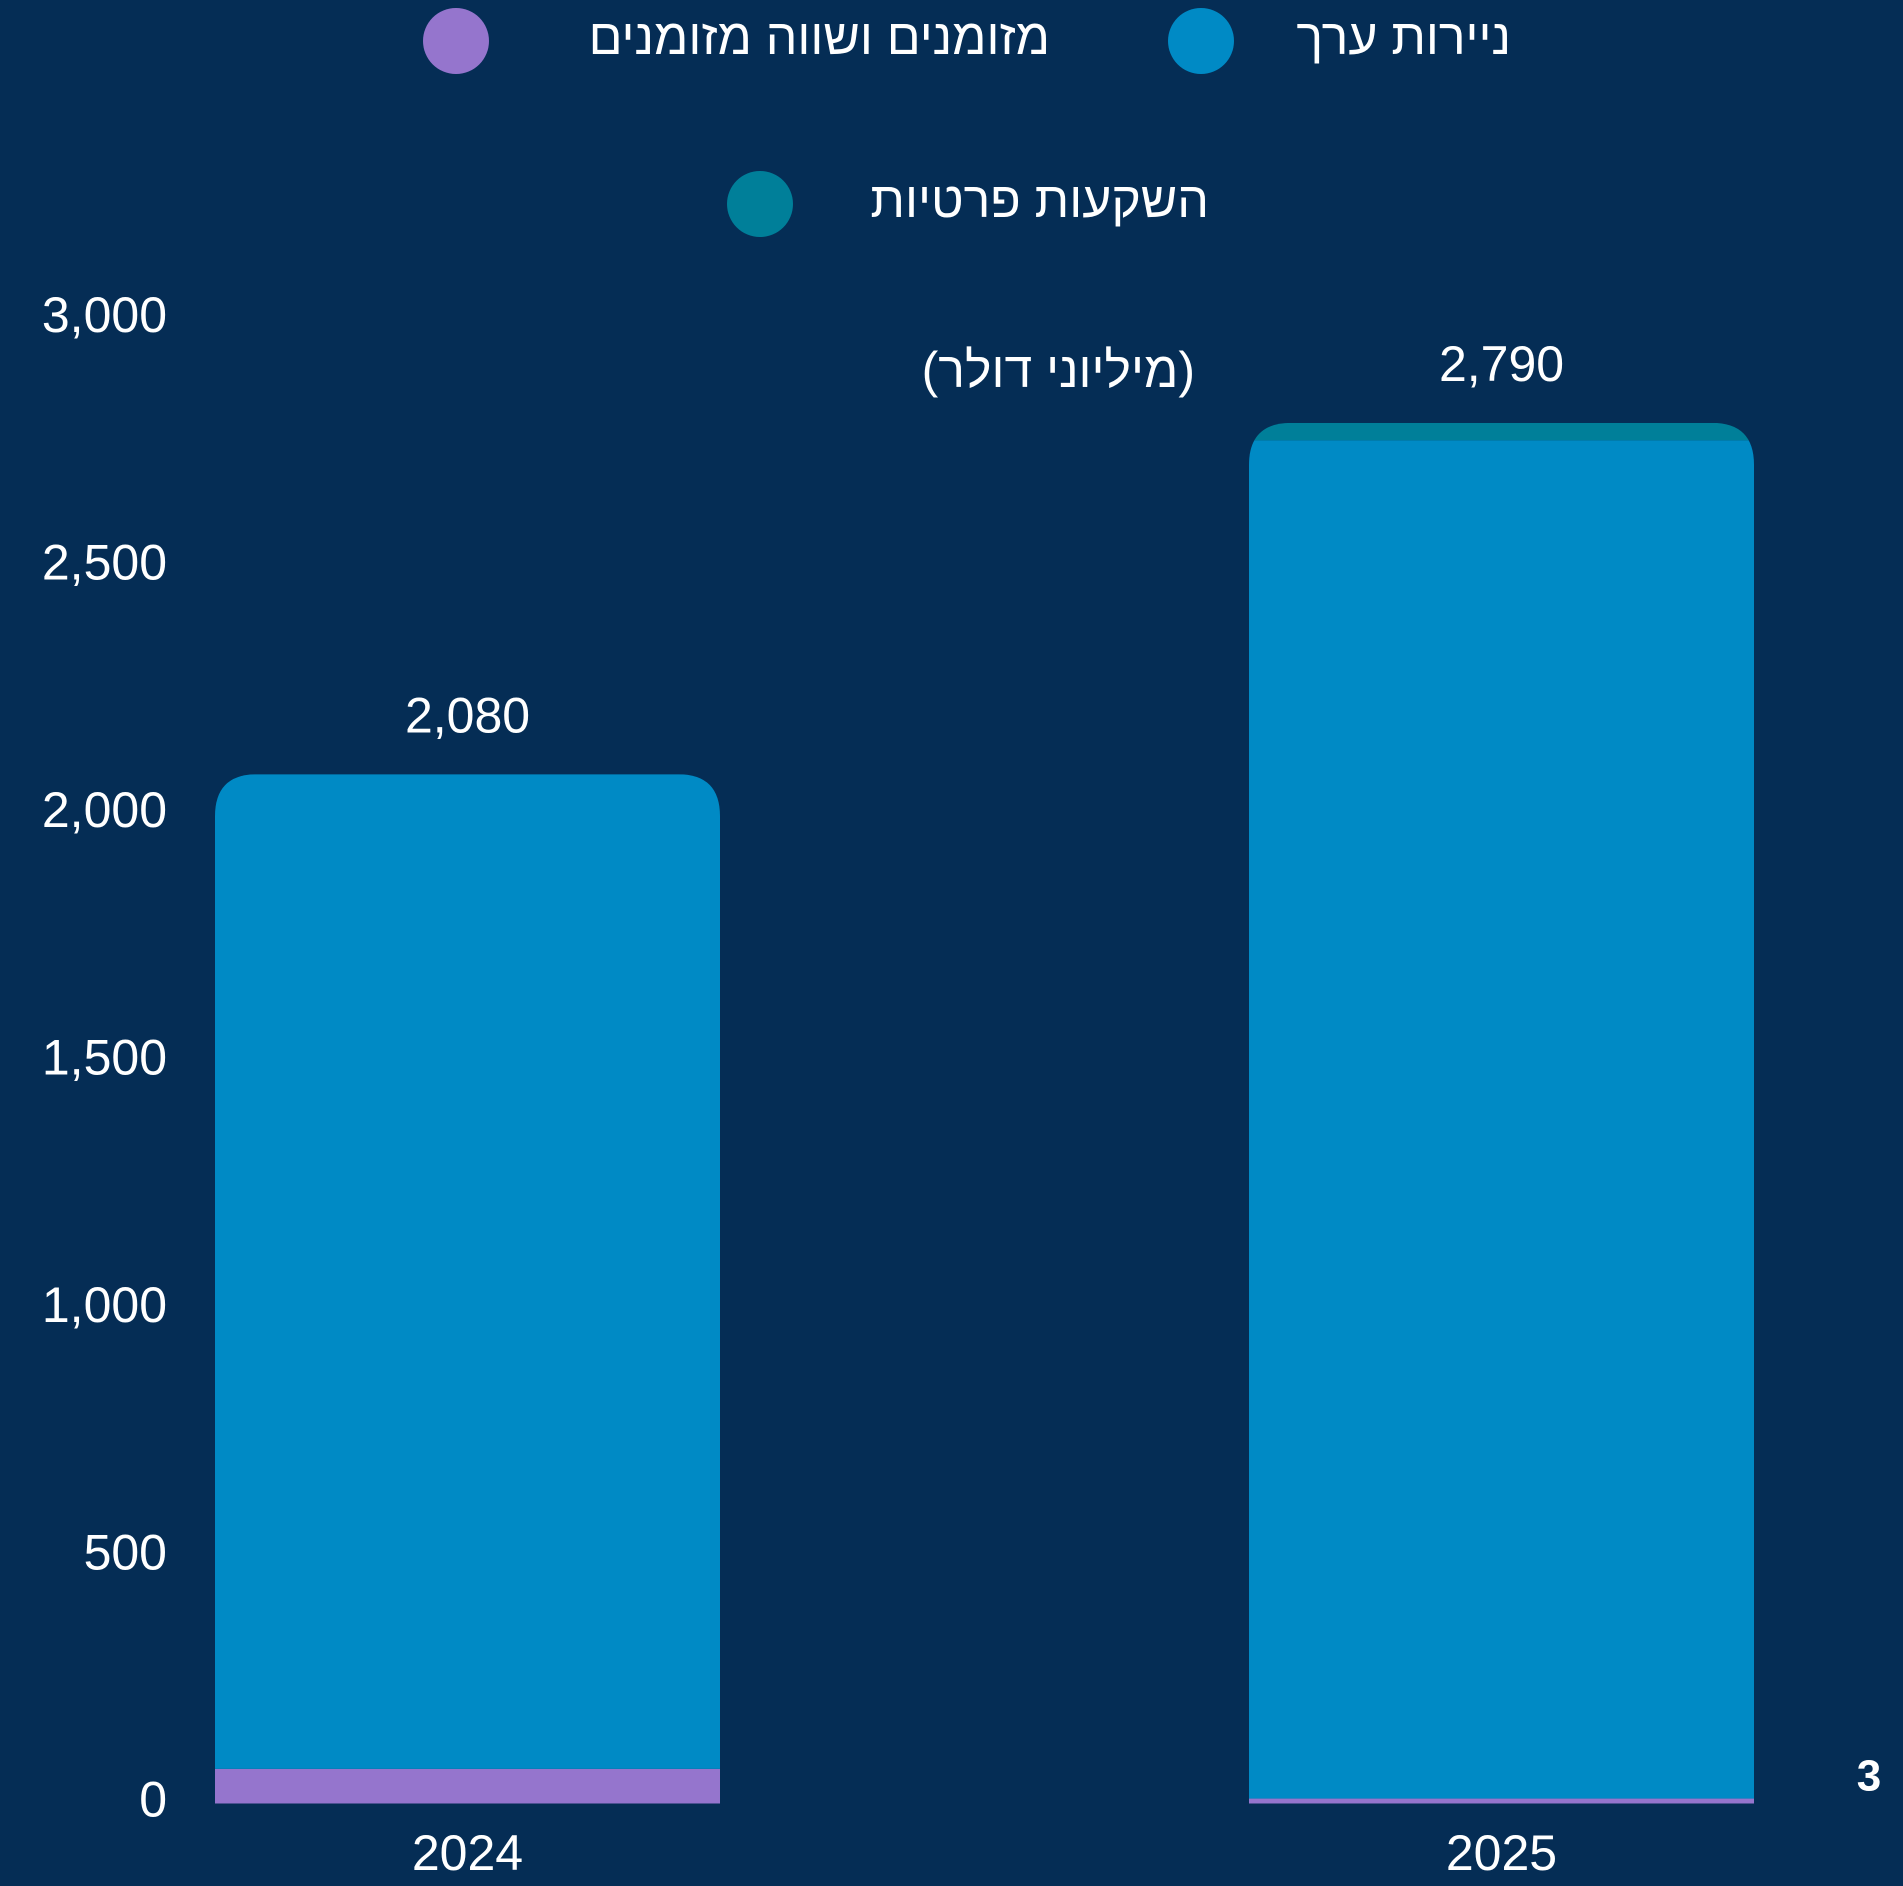 Image resolution: width=1903 pixels, height=1886 pixels. I want to click on page-number: 3, so click(1869, 1776).